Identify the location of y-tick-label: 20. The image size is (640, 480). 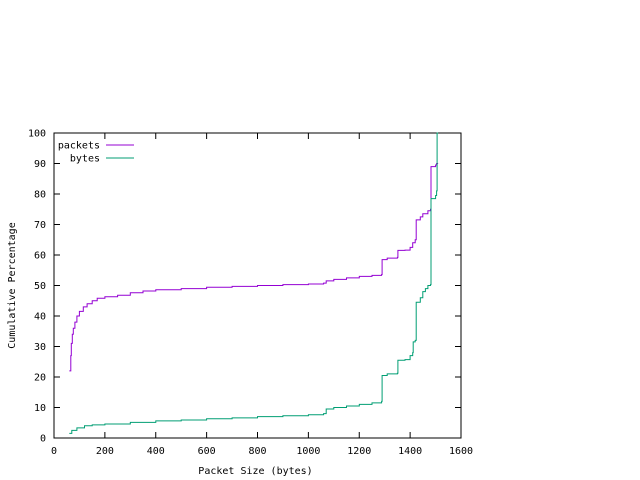
(40, 378).